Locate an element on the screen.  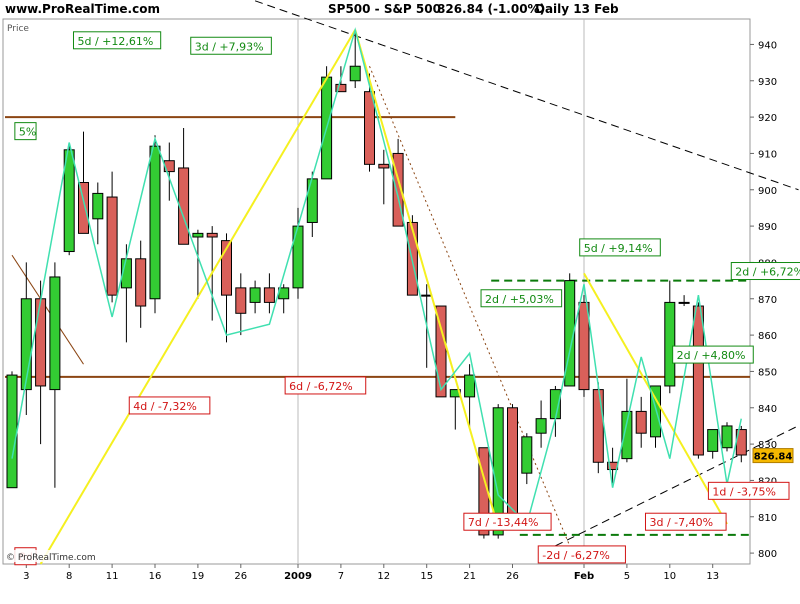
y-tick-label: 870 is located at coordinates (767, 300).